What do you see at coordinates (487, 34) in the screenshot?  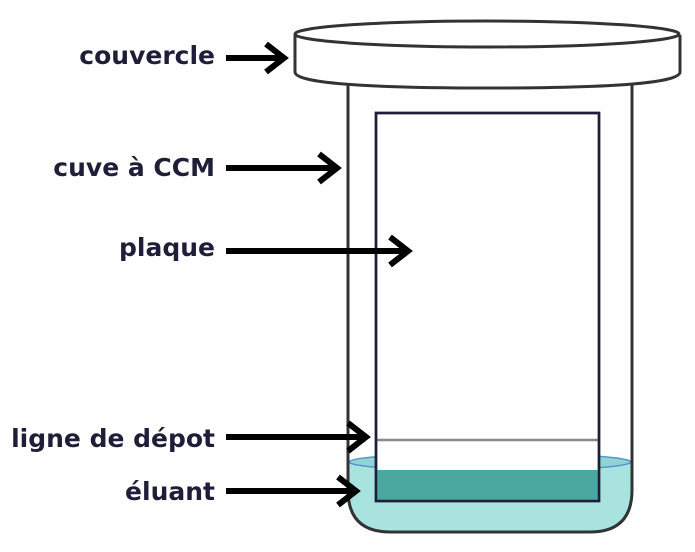 I see `lid-top` at bounding box center [487, 34].